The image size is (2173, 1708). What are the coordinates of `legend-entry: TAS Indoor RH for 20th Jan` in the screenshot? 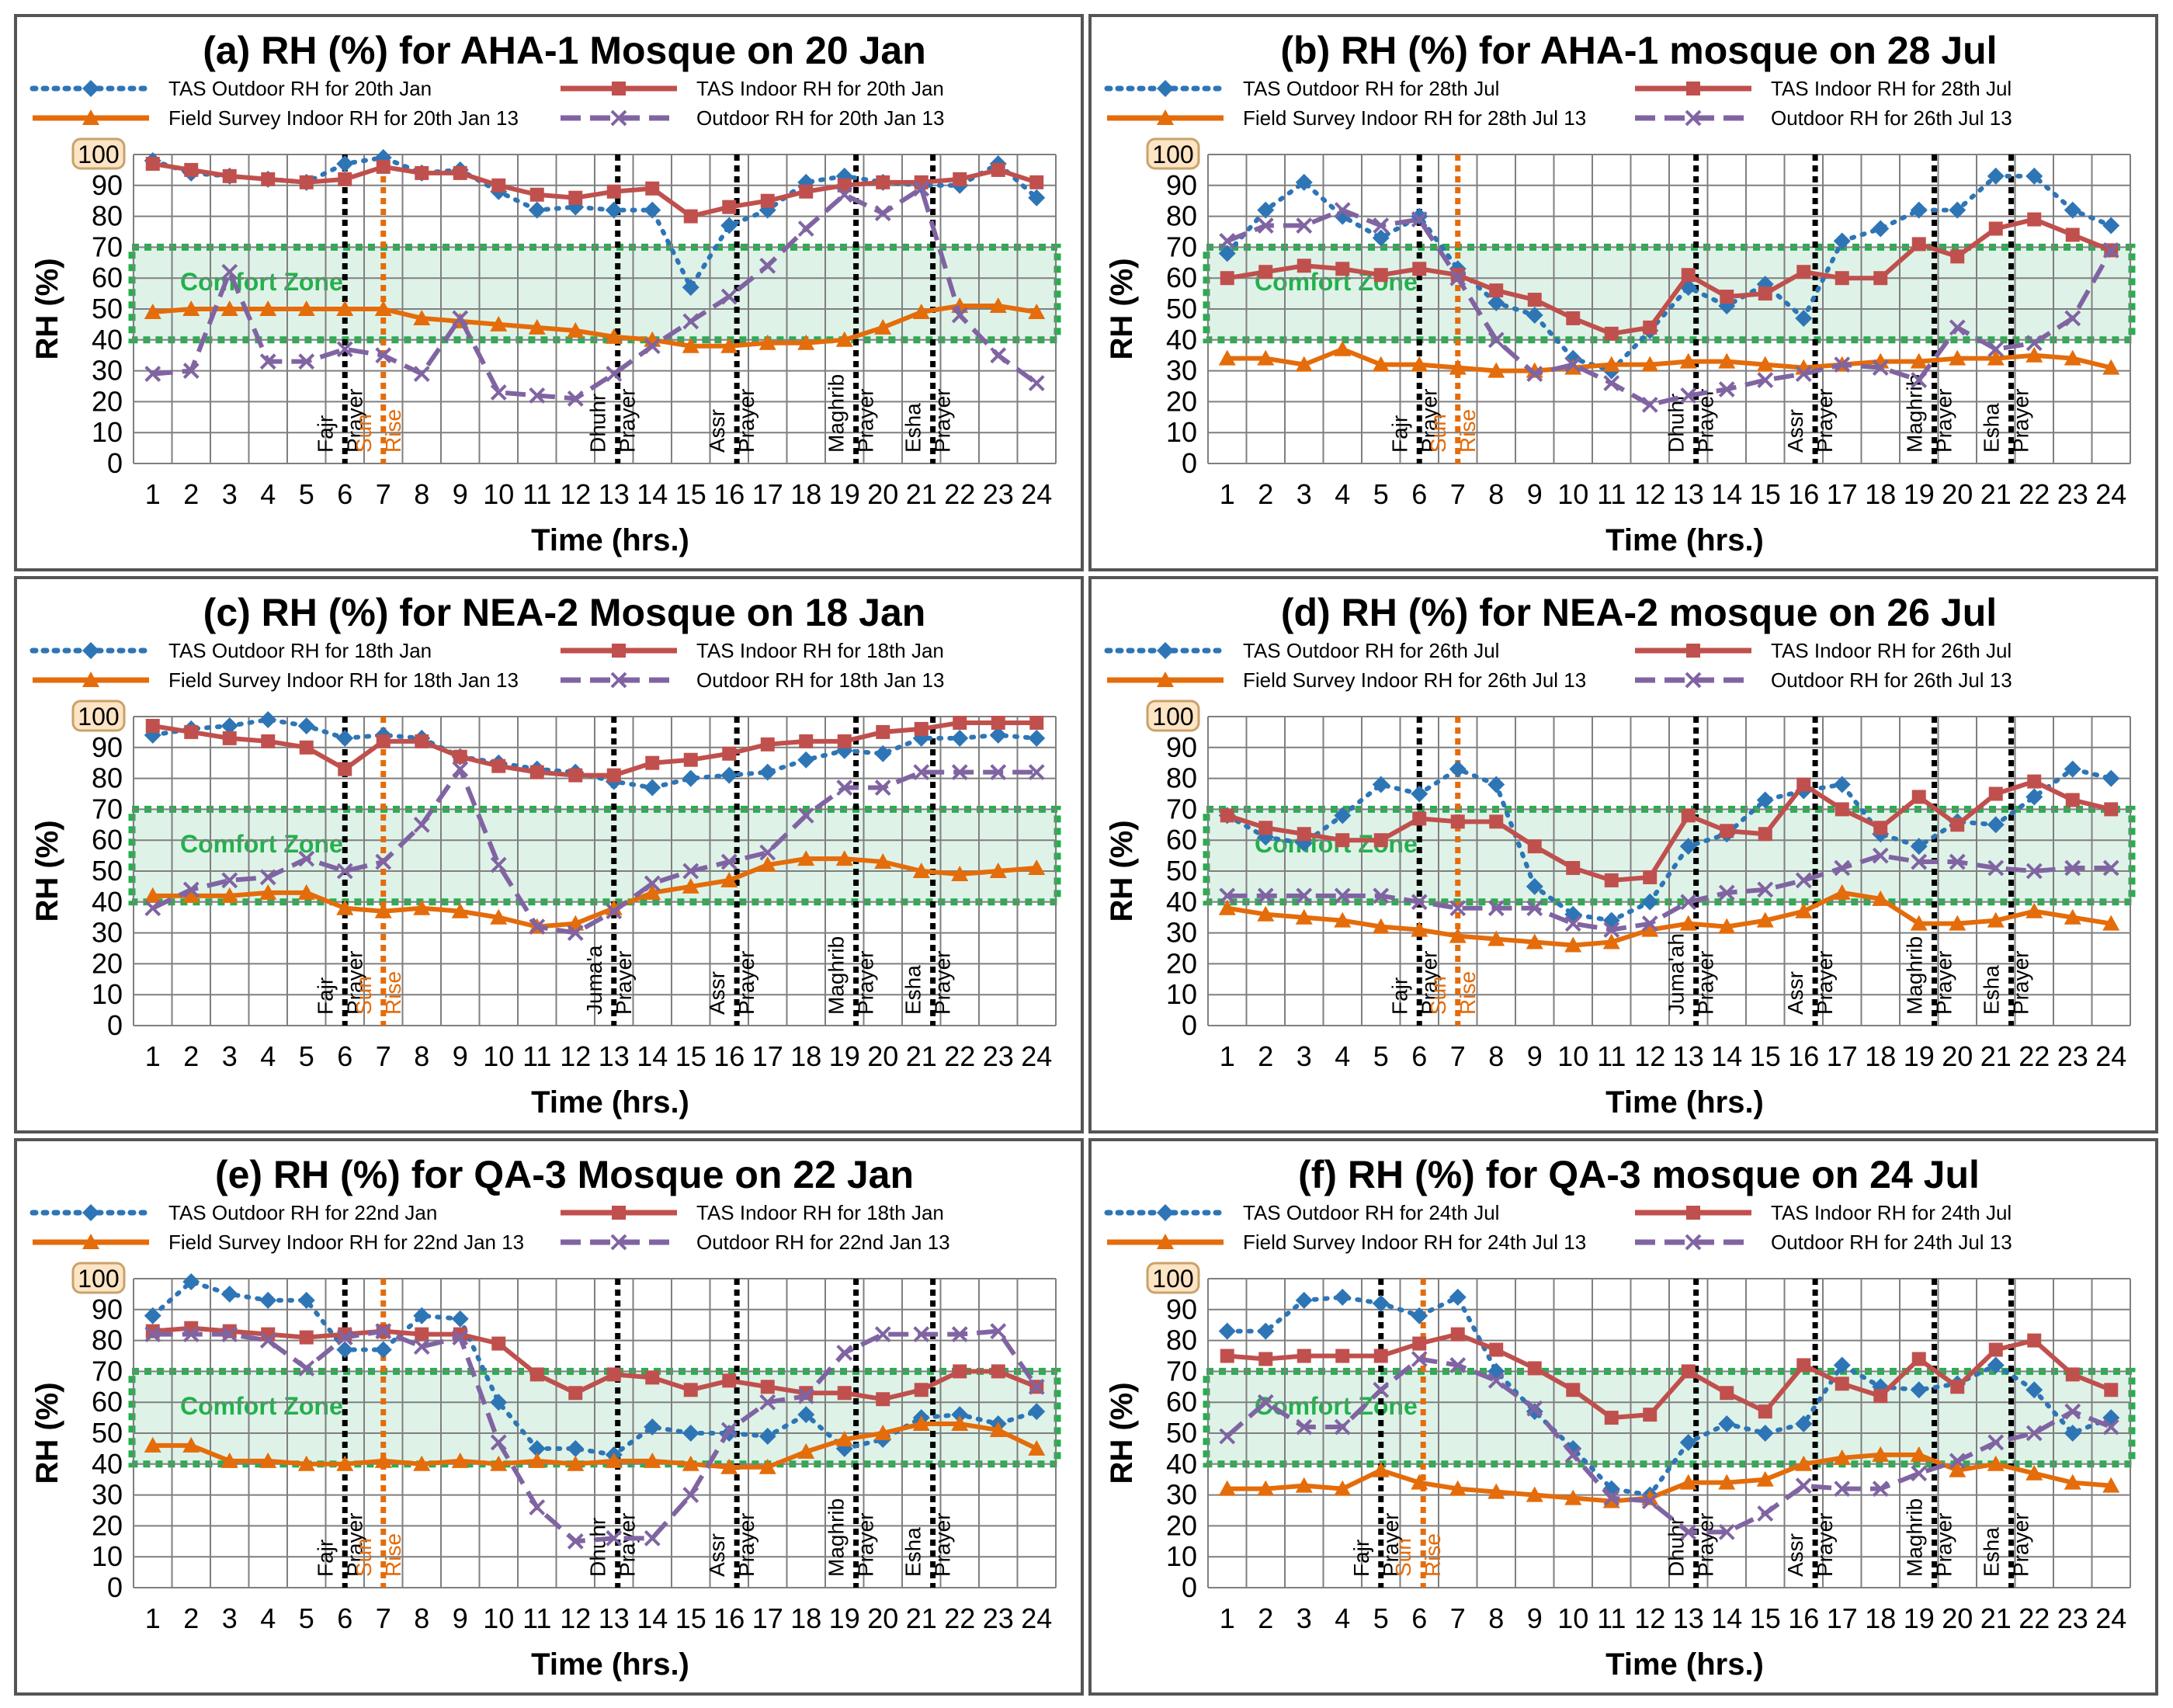 It's located at (752, 89).